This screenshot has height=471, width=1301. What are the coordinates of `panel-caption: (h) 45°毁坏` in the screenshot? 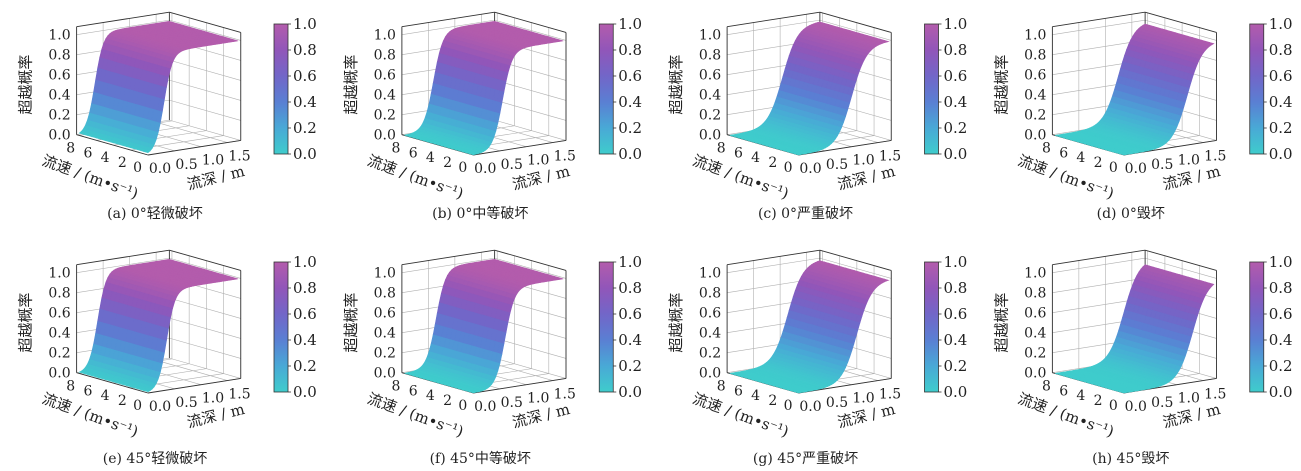 It's located at (1130, 459).